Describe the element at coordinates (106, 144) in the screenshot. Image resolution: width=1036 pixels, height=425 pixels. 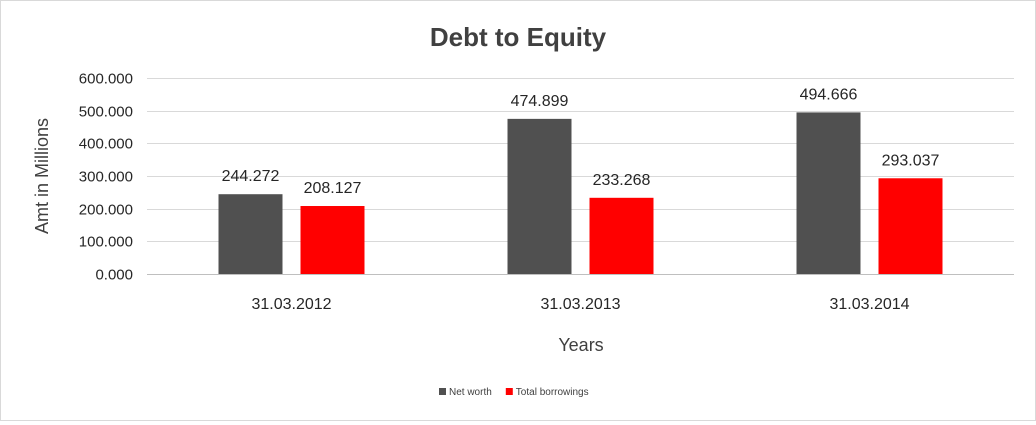
I see `y-tick-label: 400.000` at that location.